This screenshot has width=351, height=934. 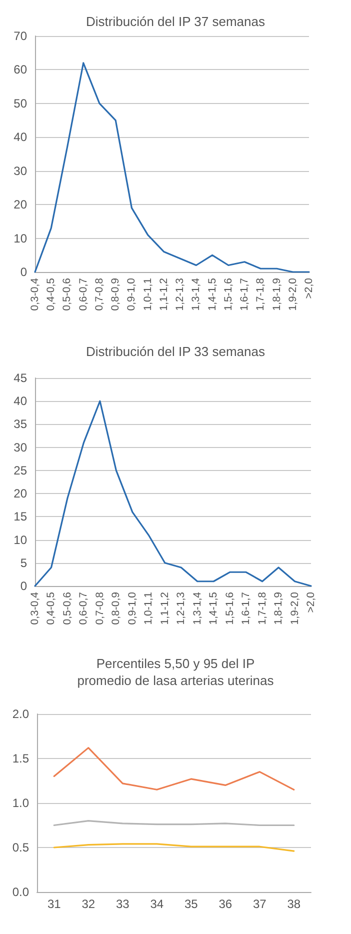 I want to click on x-tick-label: 34, so click(x=157, y=904).